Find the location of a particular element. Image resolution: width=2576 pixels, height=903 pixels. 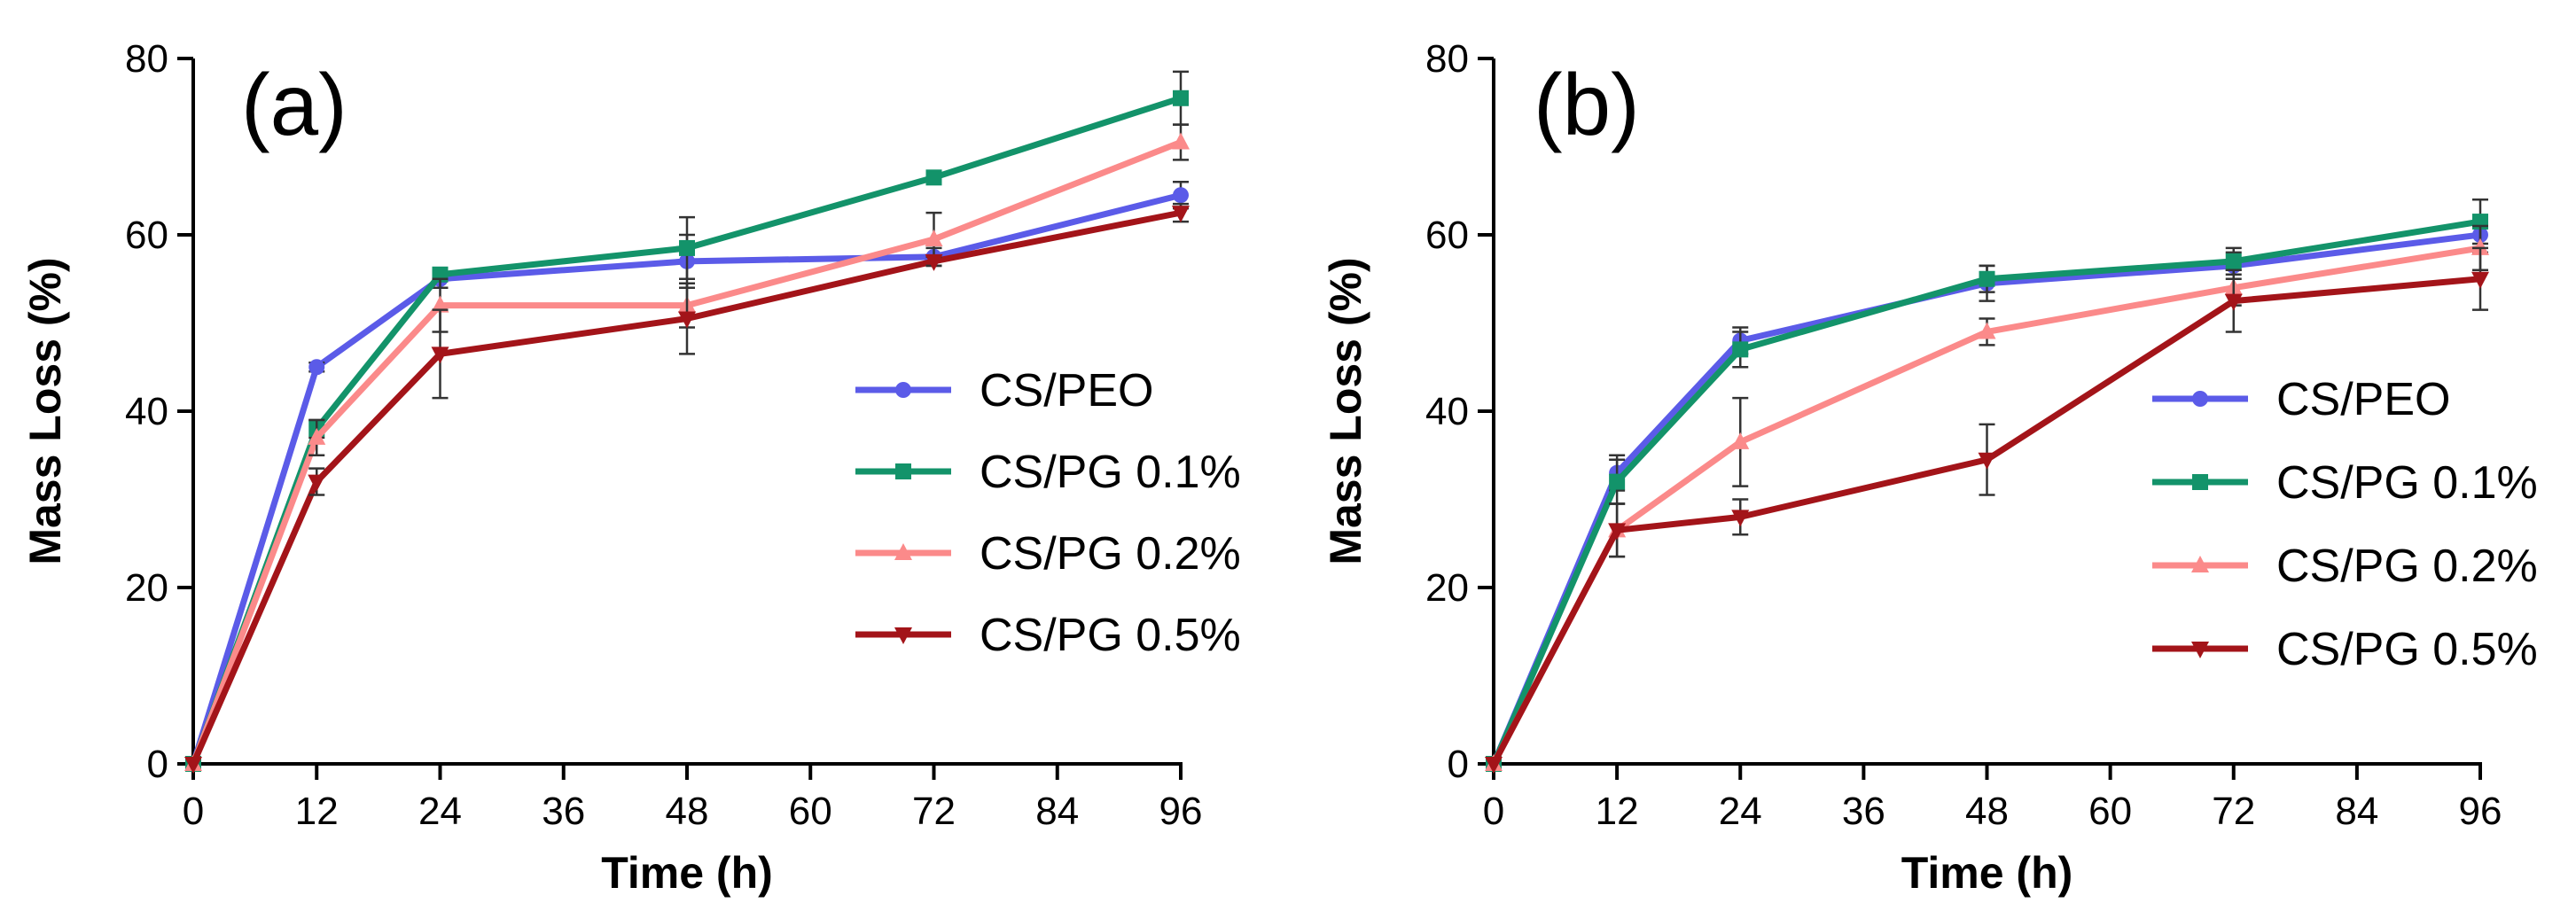

panel-a-x-tick-label: 84 is located at coordinates (1057, 811).